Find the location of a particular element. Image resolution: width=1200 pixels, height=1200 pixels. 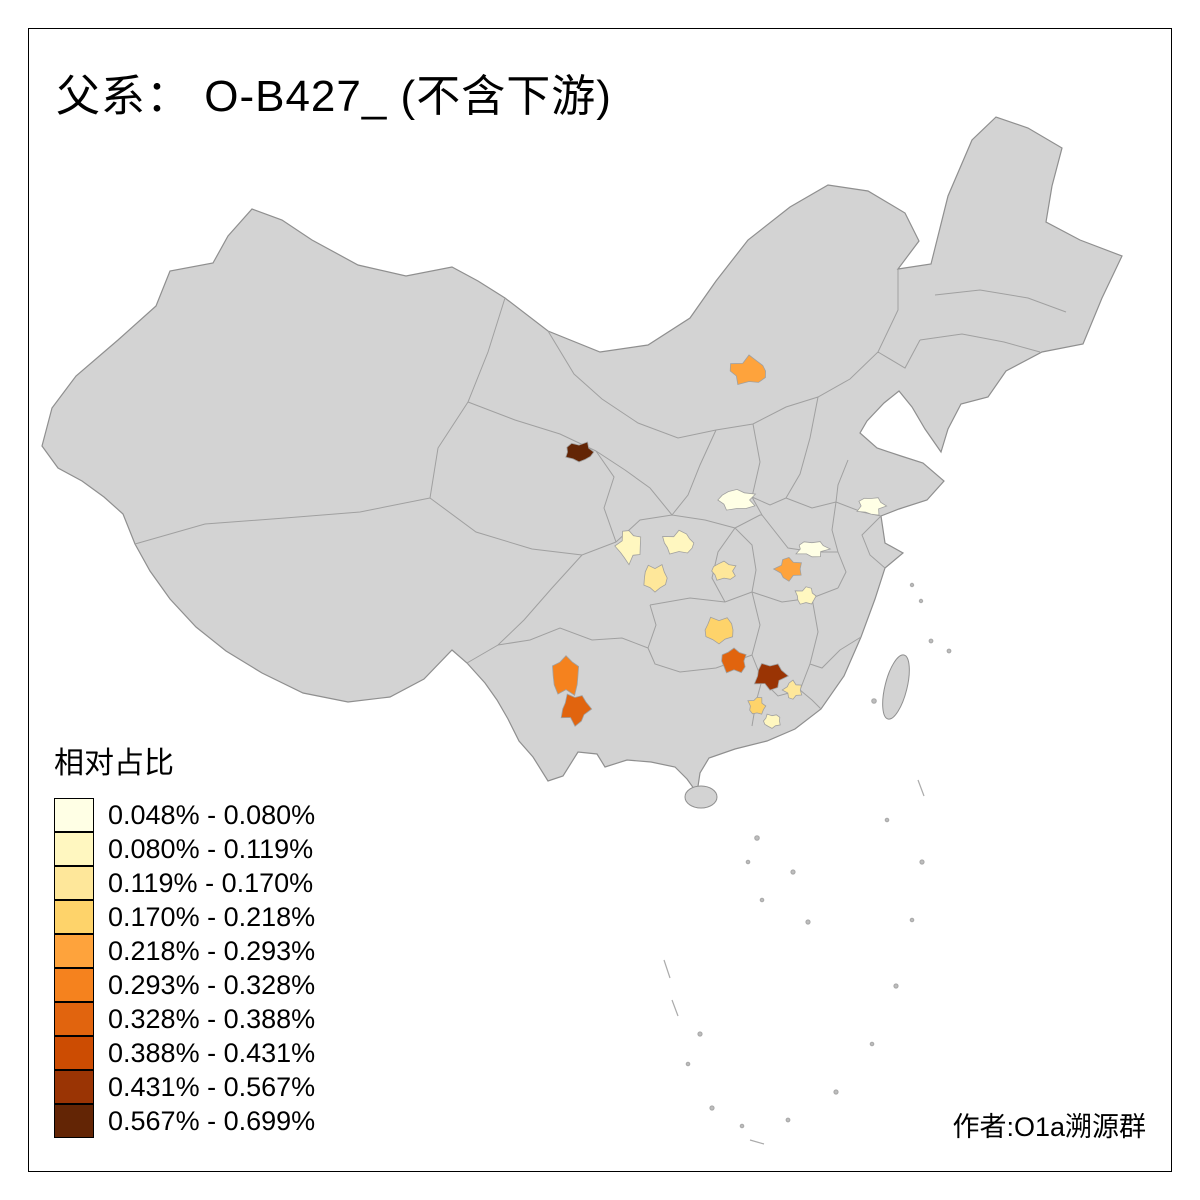

legend-label: 0.431% - 0.567% is located at coordinates (212, 1087).